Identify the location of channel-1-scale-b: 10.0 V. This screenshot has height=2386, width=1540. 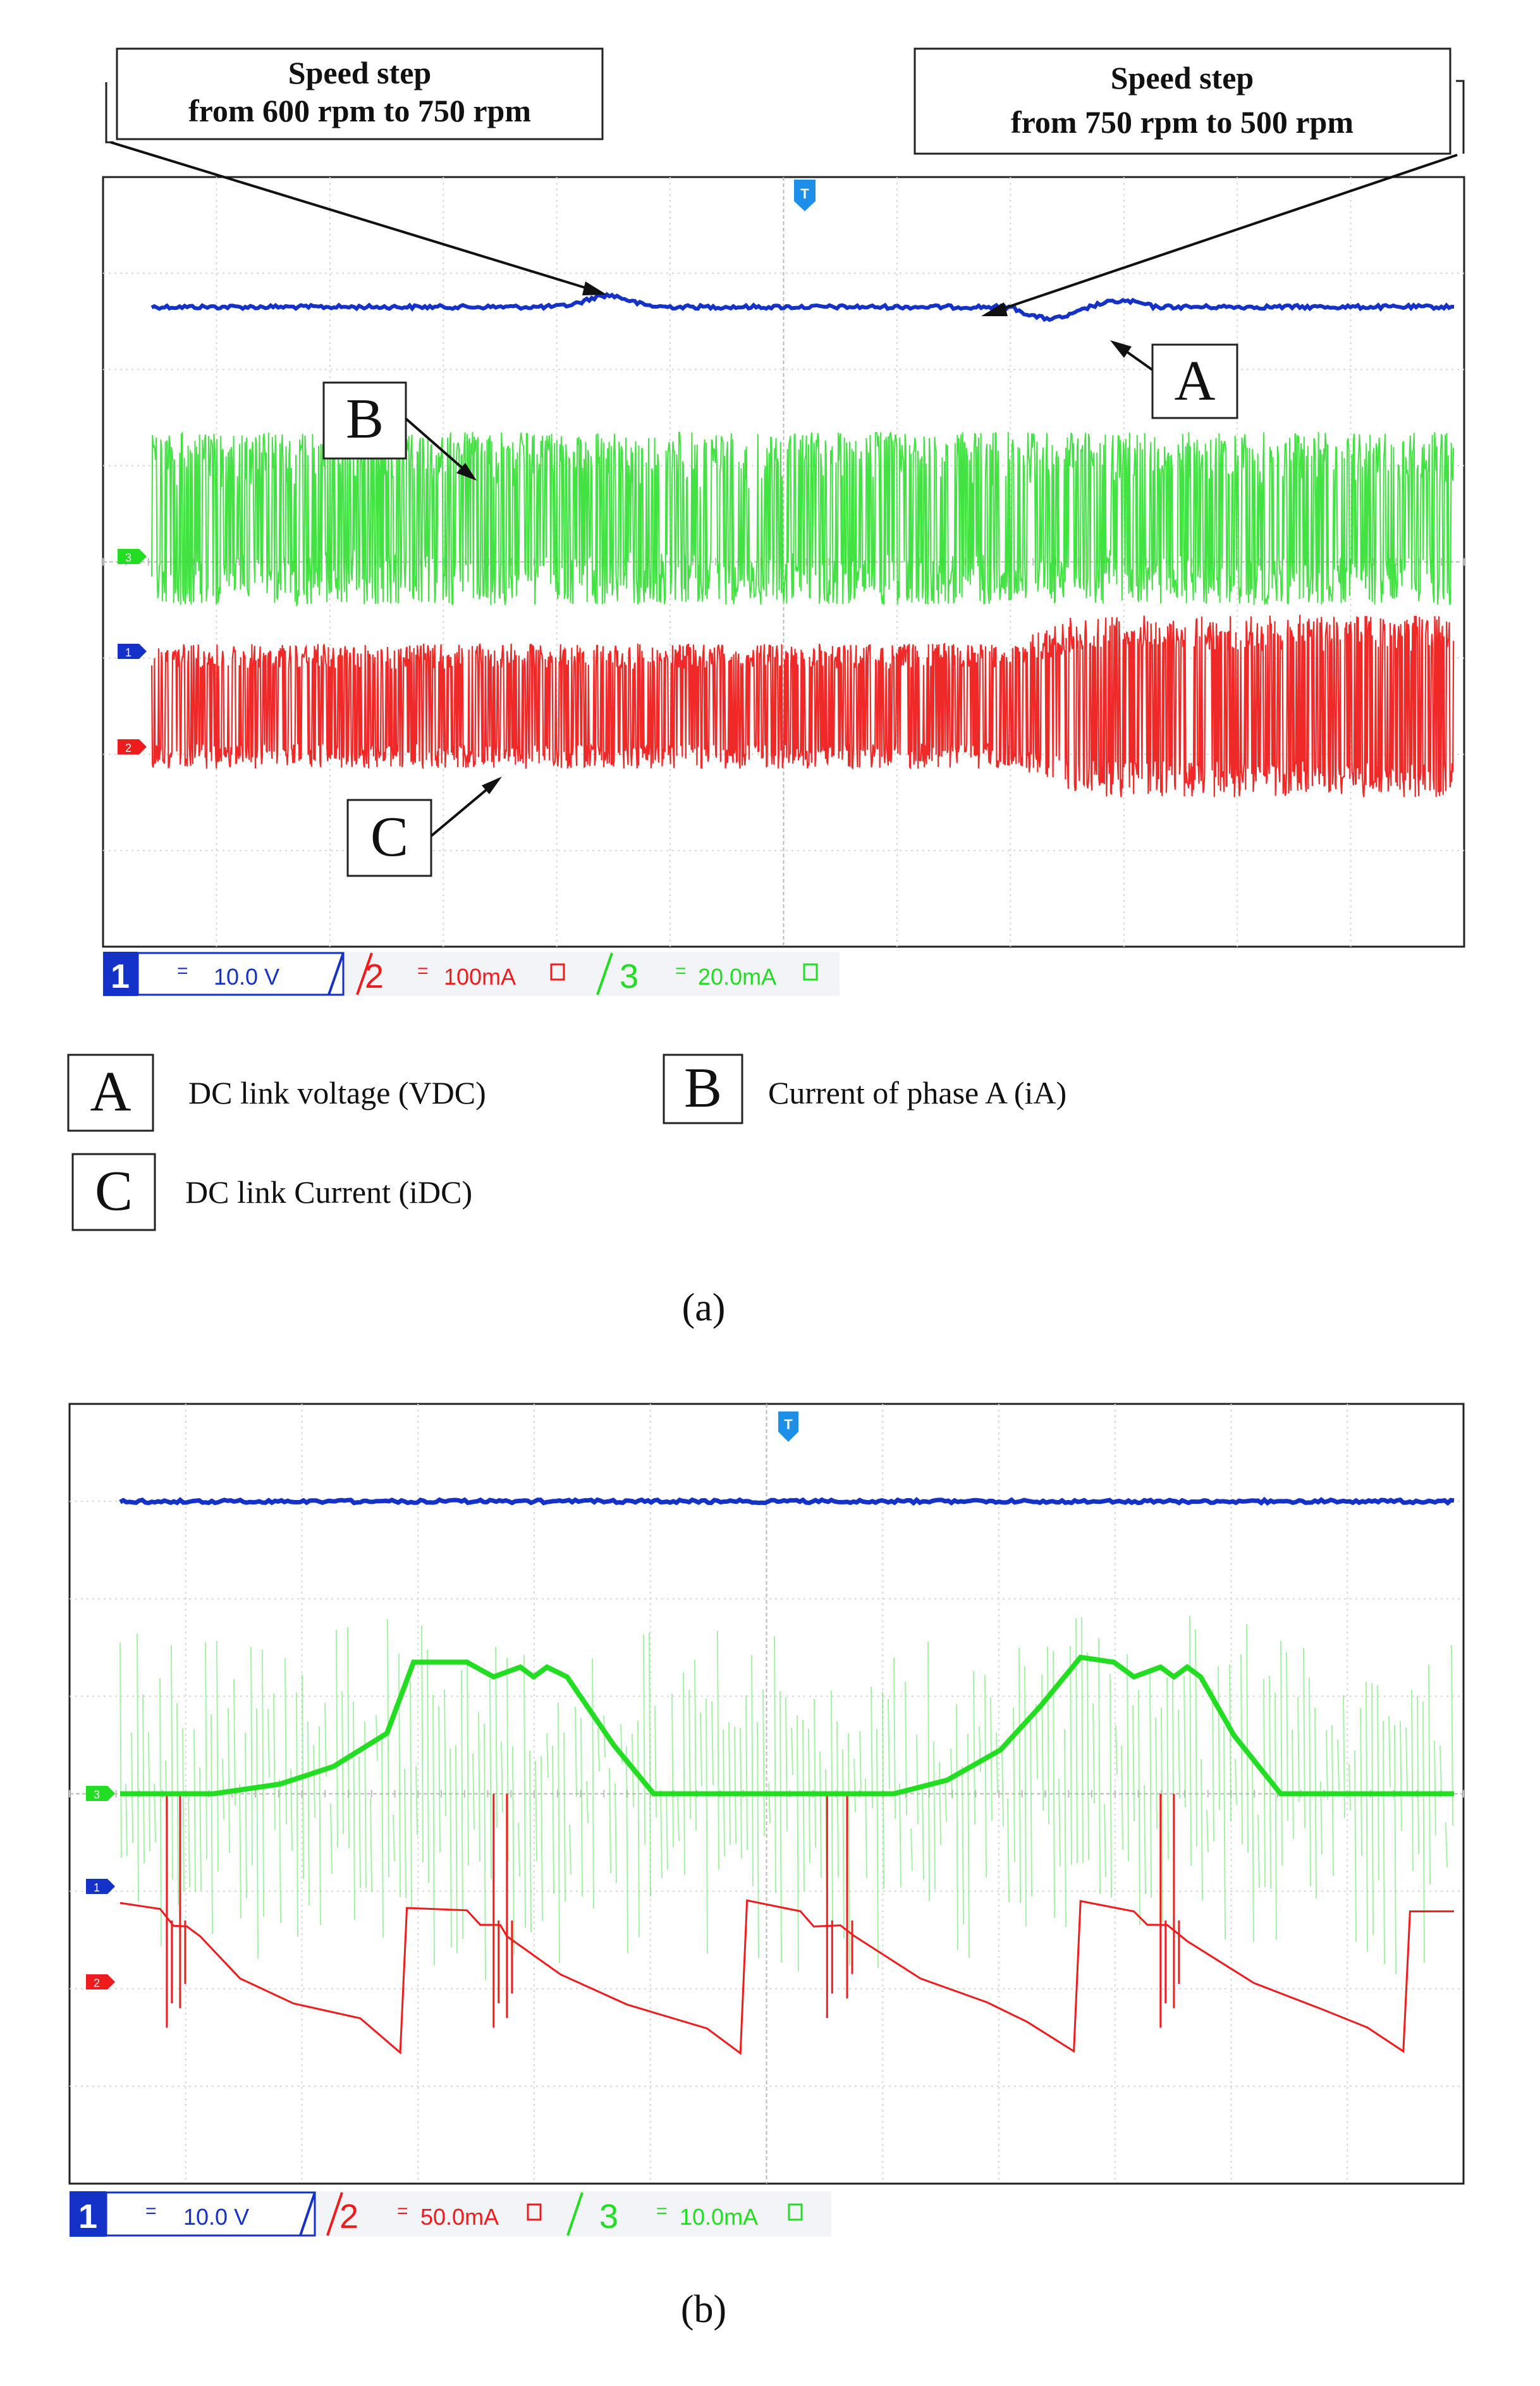
(216, 2217).